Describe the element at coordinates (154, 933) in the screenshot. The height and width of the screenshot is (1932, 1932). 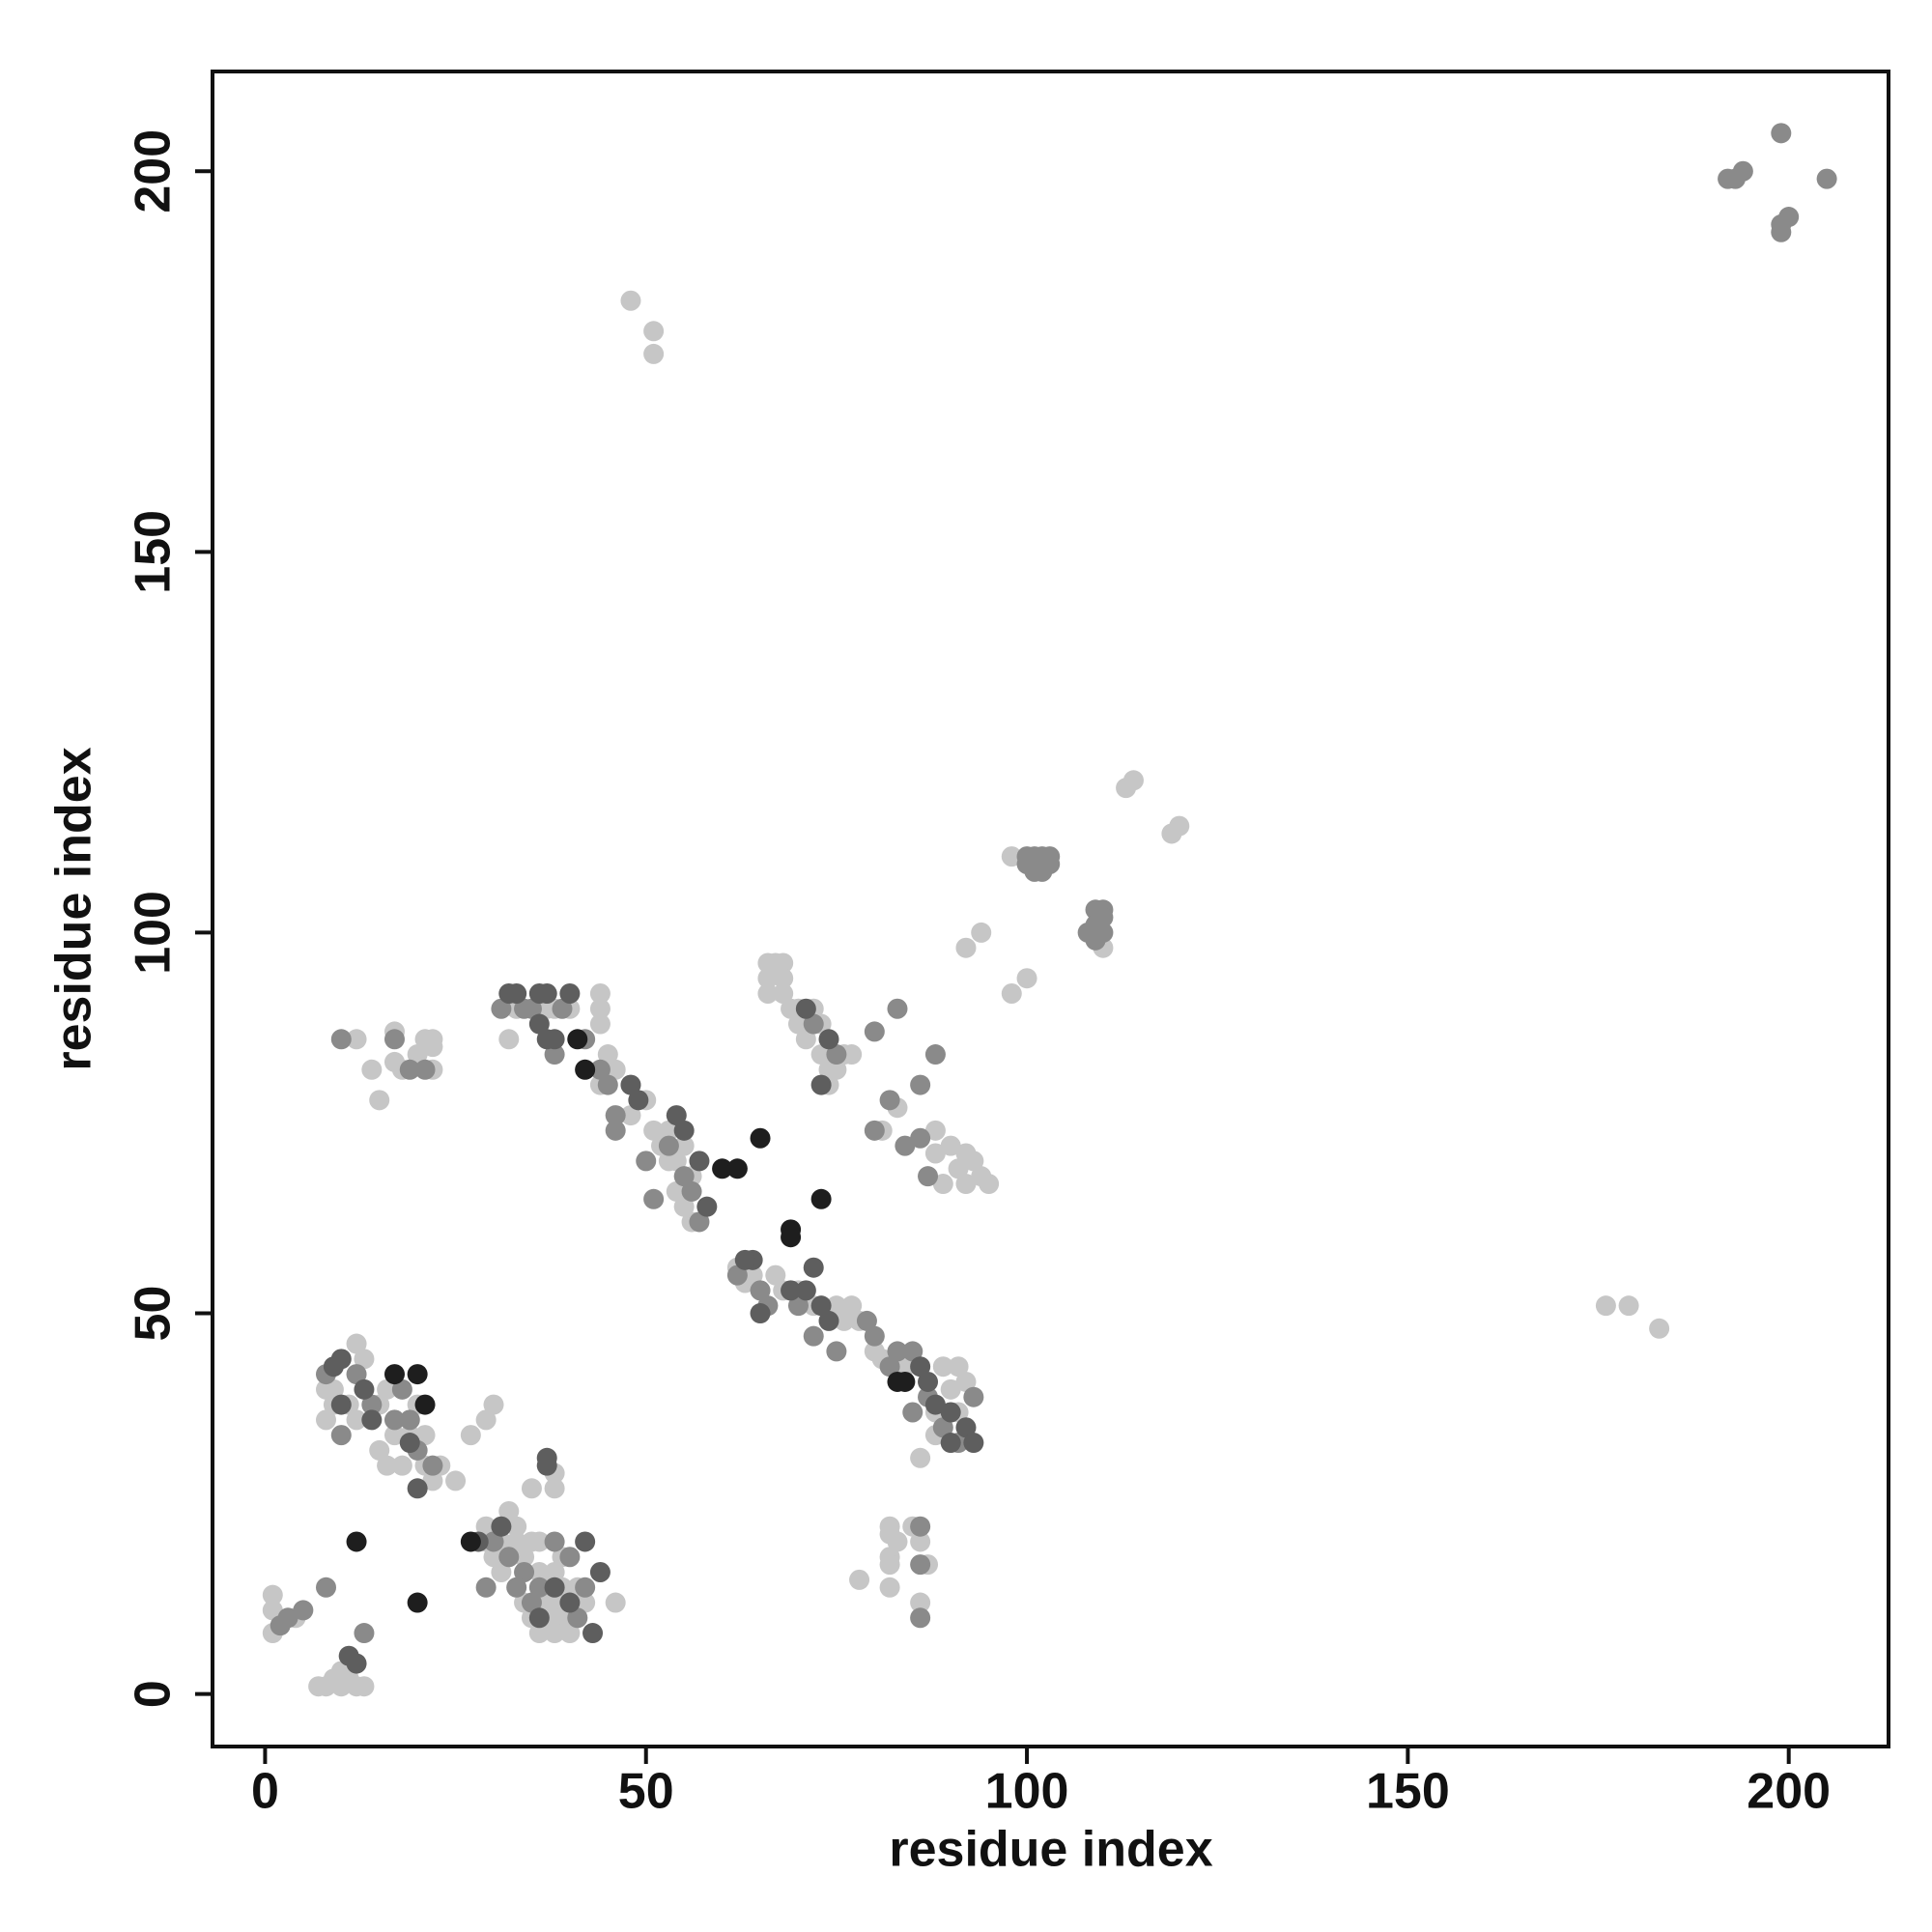
I see `y-tick-label: 100` at that location.